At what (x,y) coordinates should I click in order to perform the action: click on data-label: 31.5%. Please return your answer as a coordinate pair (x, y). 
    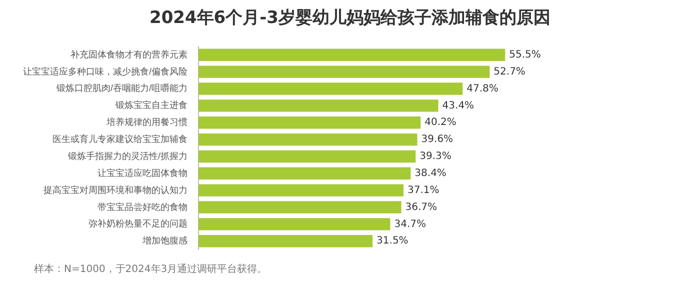
    Looking at the image, I should click on (392, 241).